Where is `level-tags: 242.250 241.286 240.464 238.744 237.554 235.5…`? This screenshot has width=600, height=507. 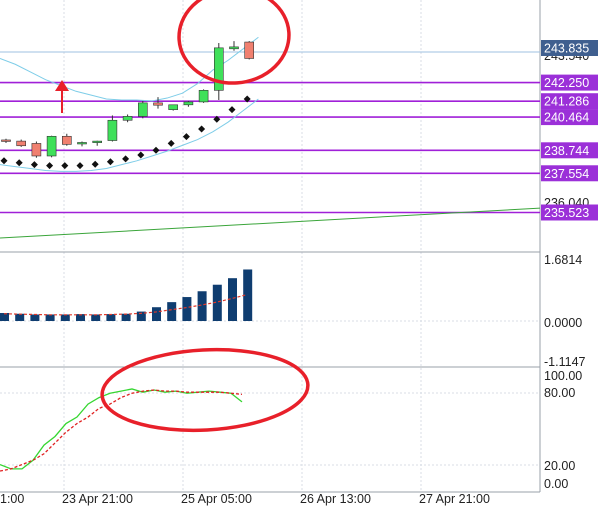 level-tags: 242.250 241.286 240.464 238.744 237.554 235.5… is located at coordinates (569, 147).